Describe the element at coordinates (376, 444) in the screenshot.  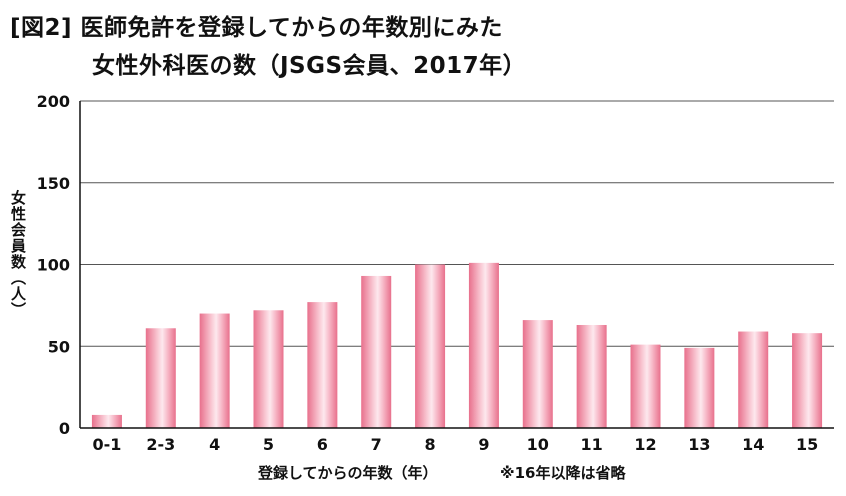
I see `x-tick-label-7: 7` at that location.